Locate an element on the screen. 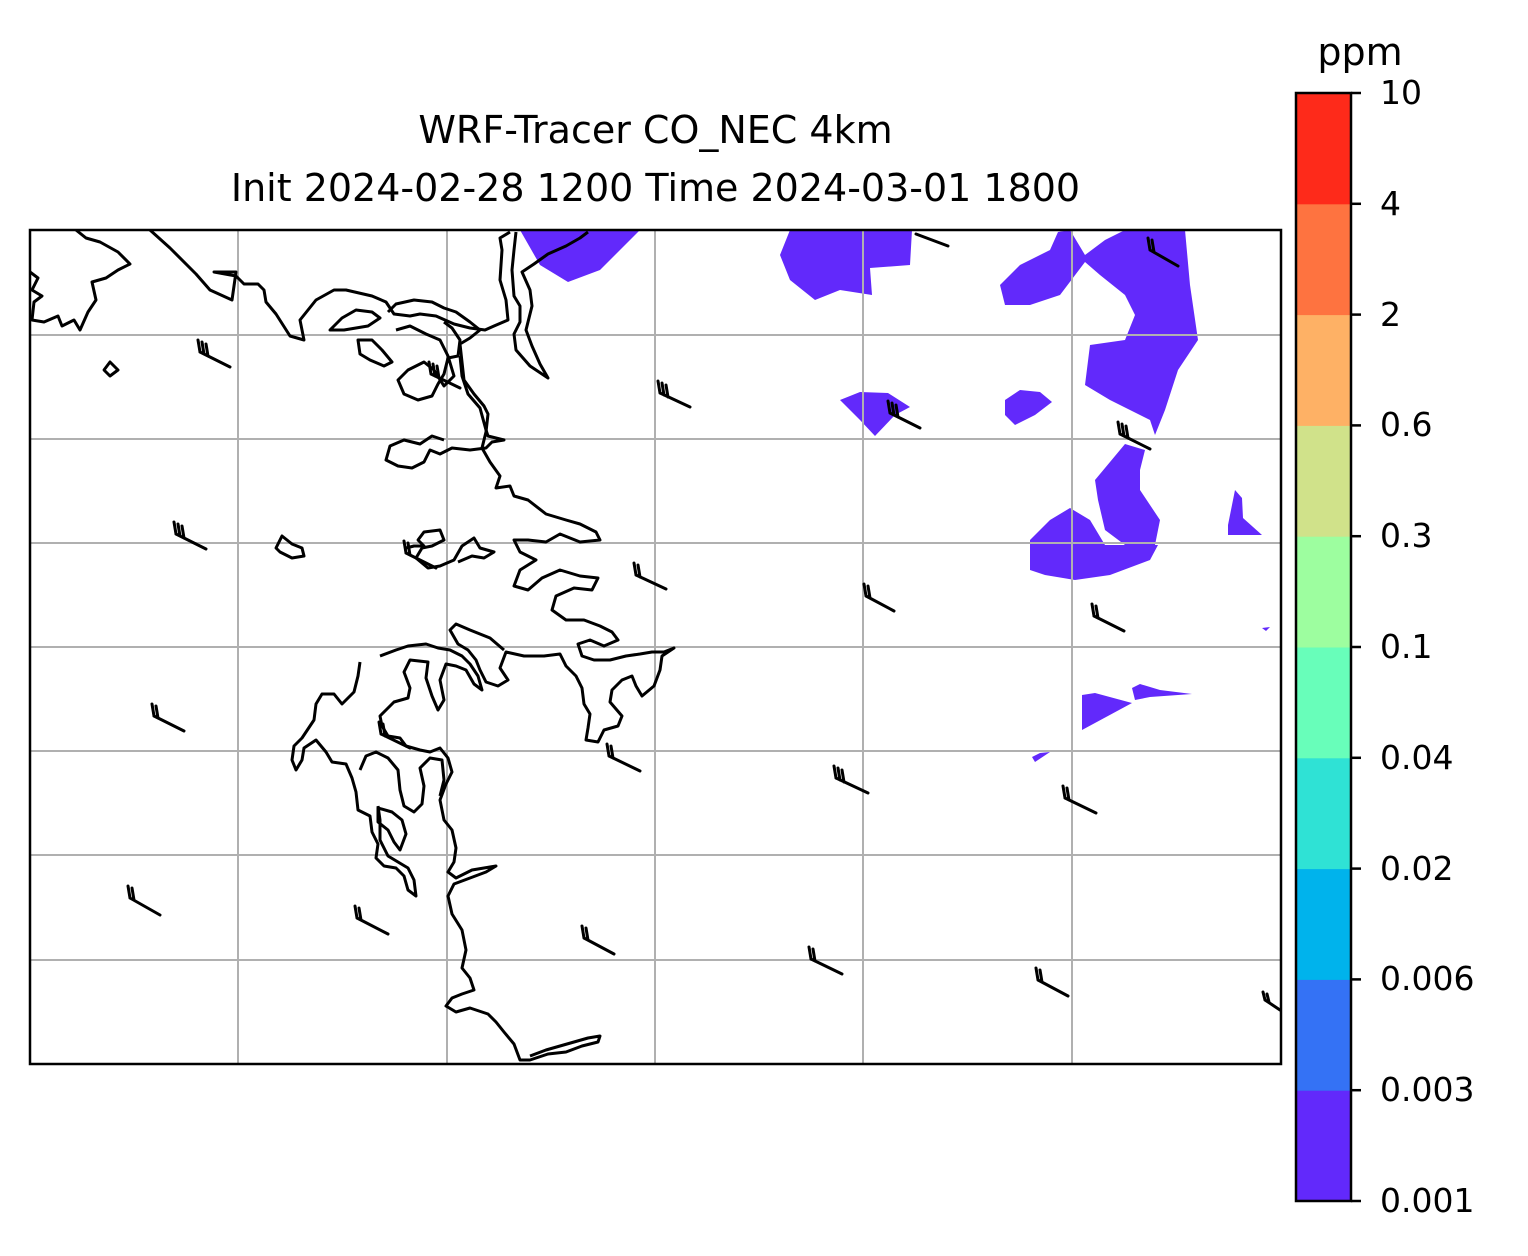 The height and width of the screenshot is (1256, 1528). map-title-line1: WRF-Tracer CO_NEC 4km is located at coordinates (655, 130).